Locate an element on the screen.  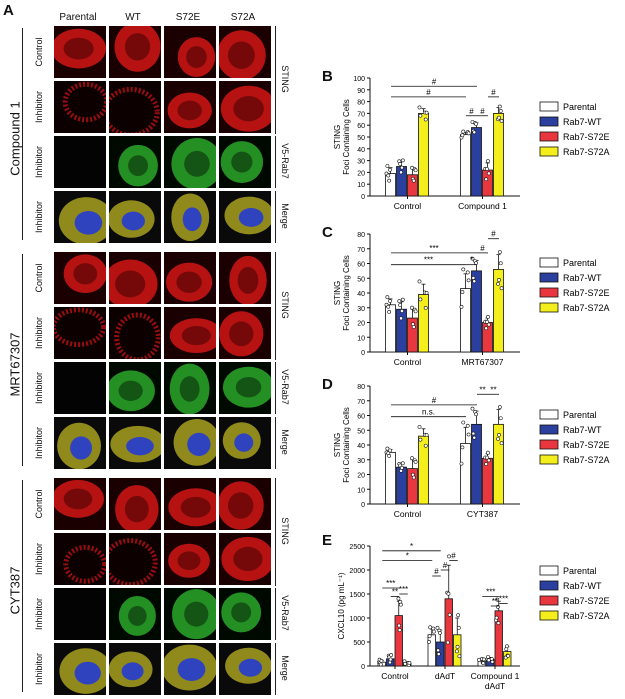
column-header-s72a: S72A is located at coordinates (243, 17).